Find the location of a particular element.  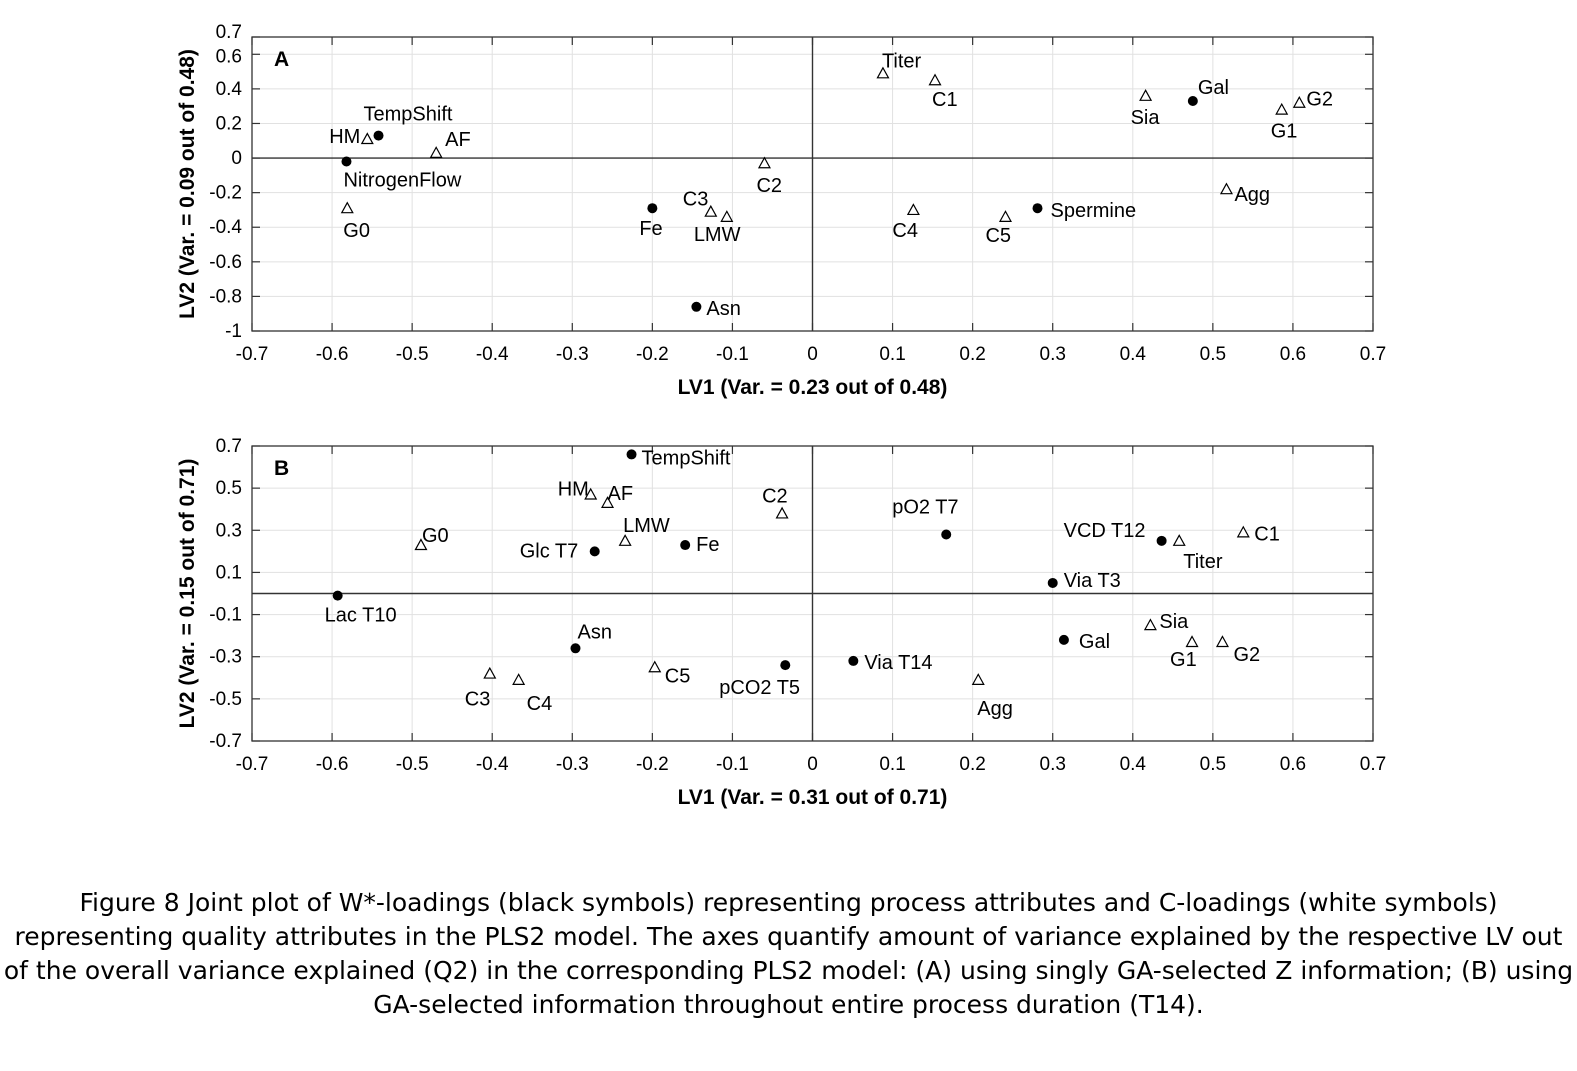

quality-label-c2: C2 is located at coordinates (769, 186).